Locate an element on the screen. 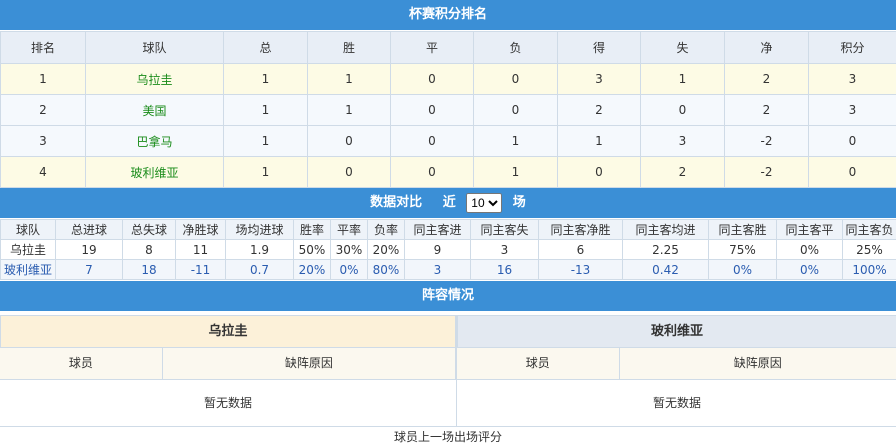  cell: 美国 is located at coordinates (155, 110).